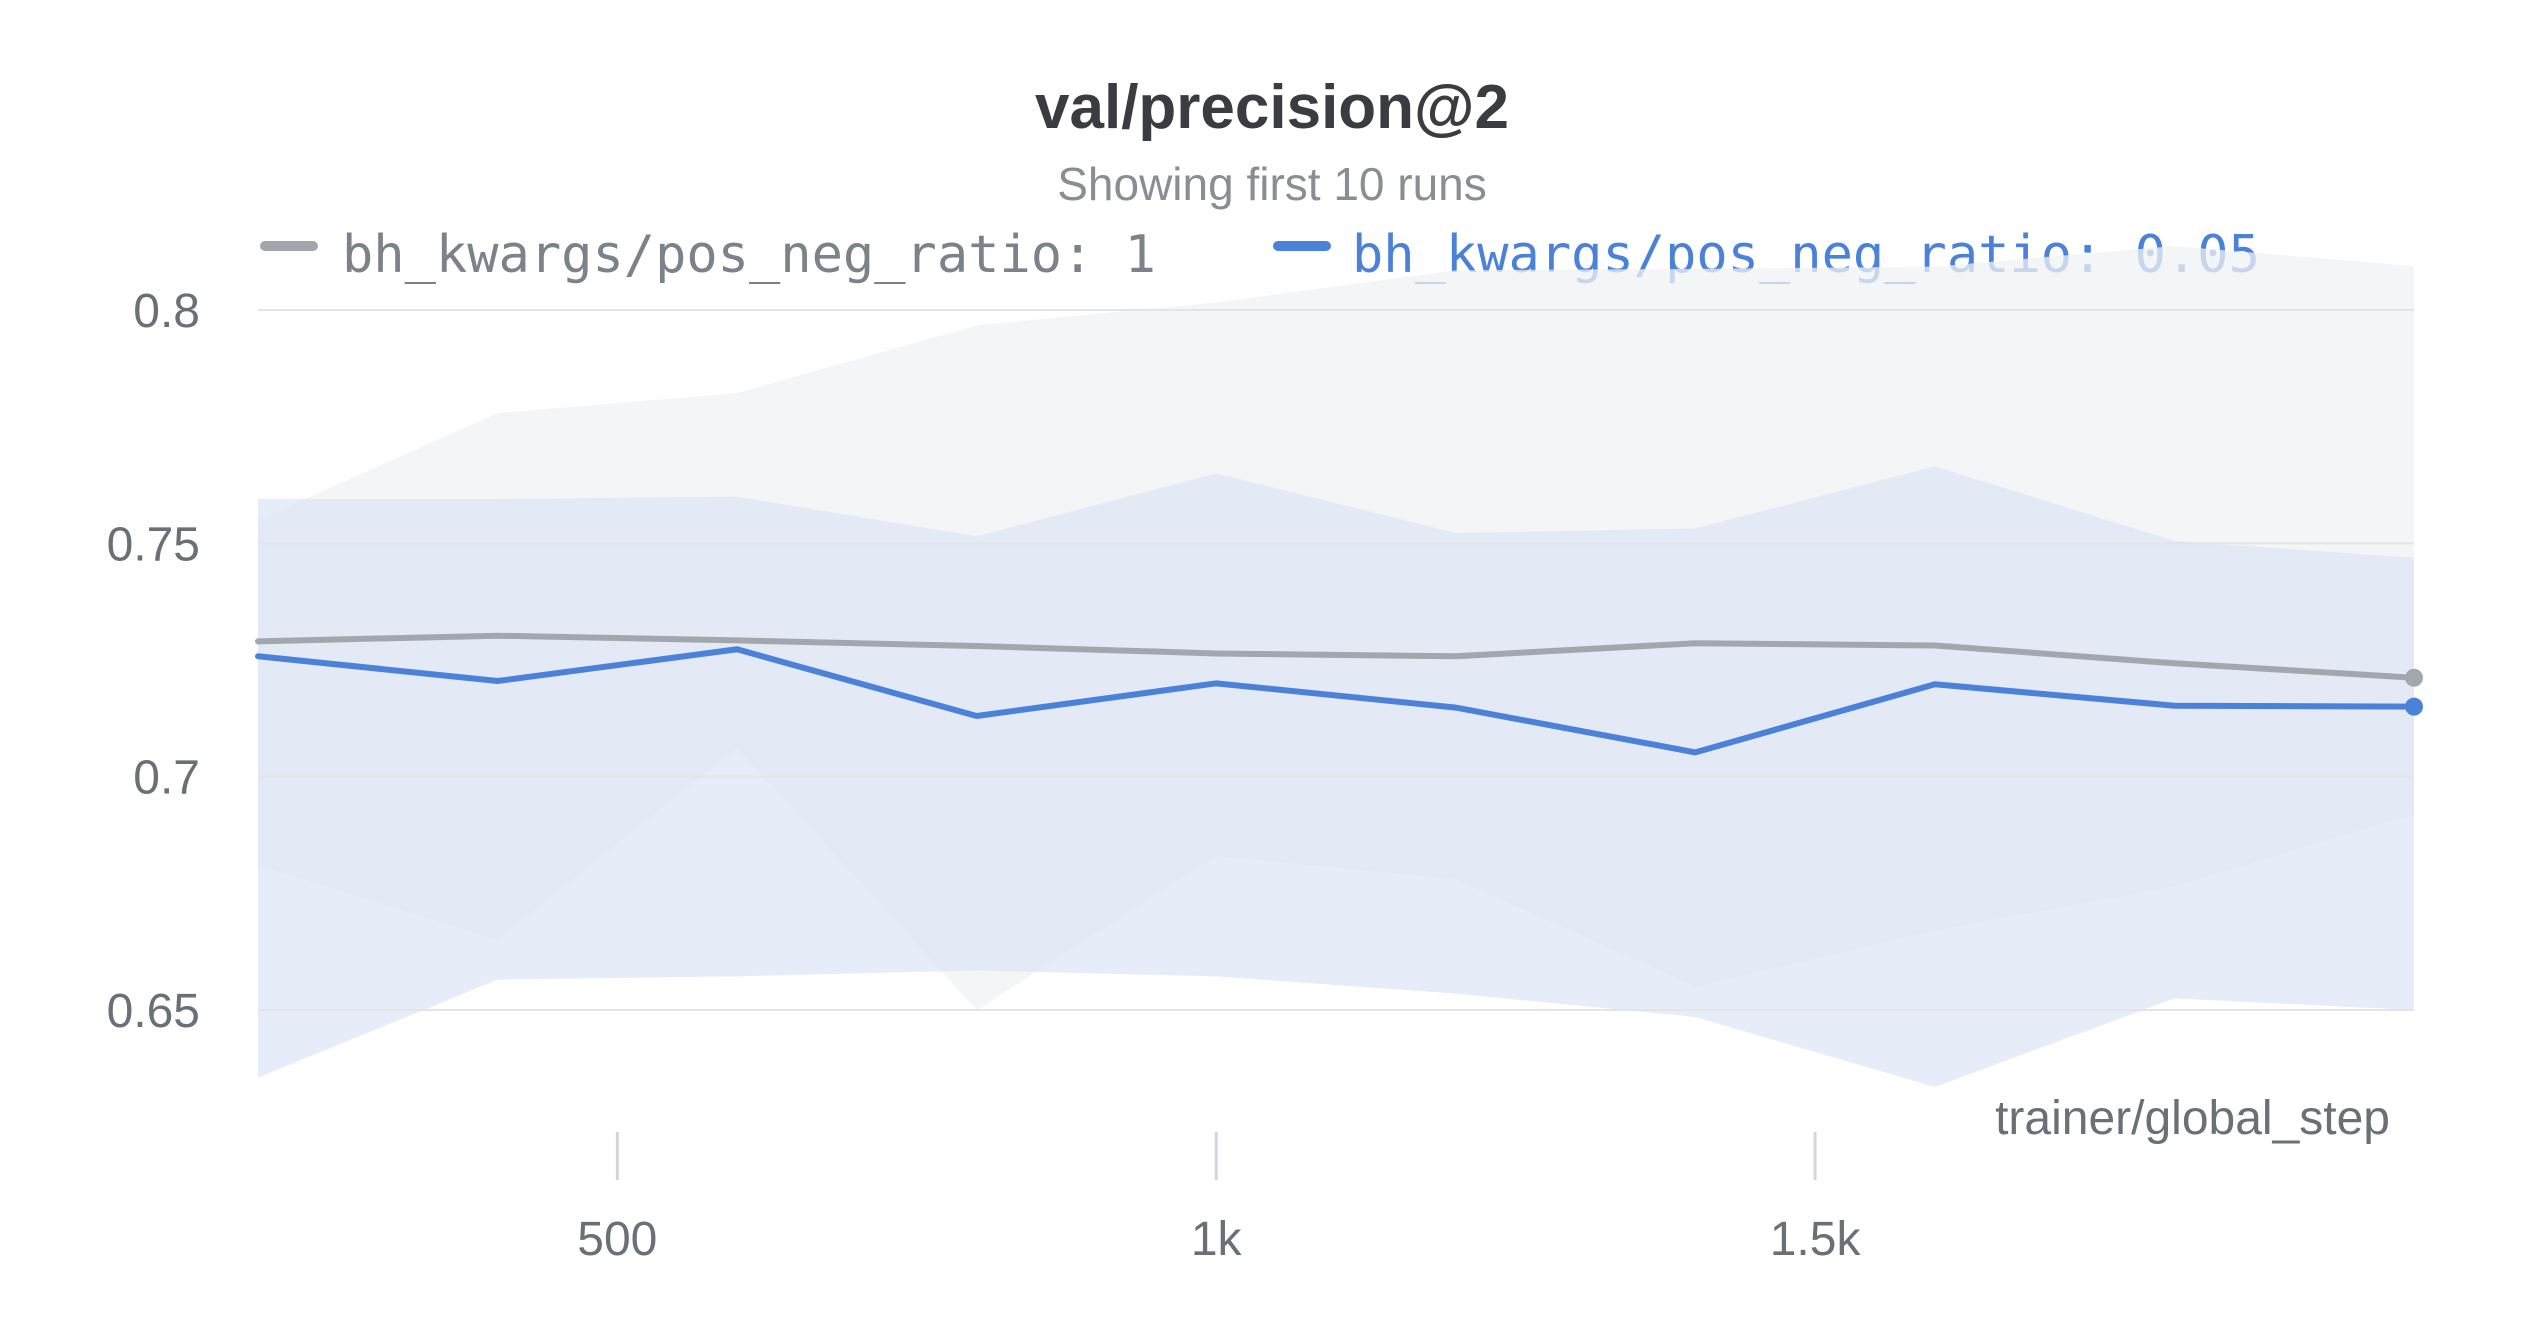  Describe the element at coordinates (2414, 692) in the screenshot. I see `series-end-markers` at that location.